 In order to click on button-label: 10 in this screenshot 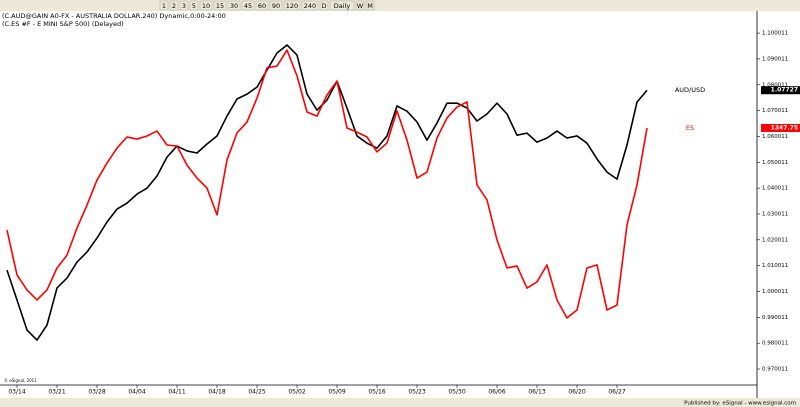, I will do `click(206, 6)`.